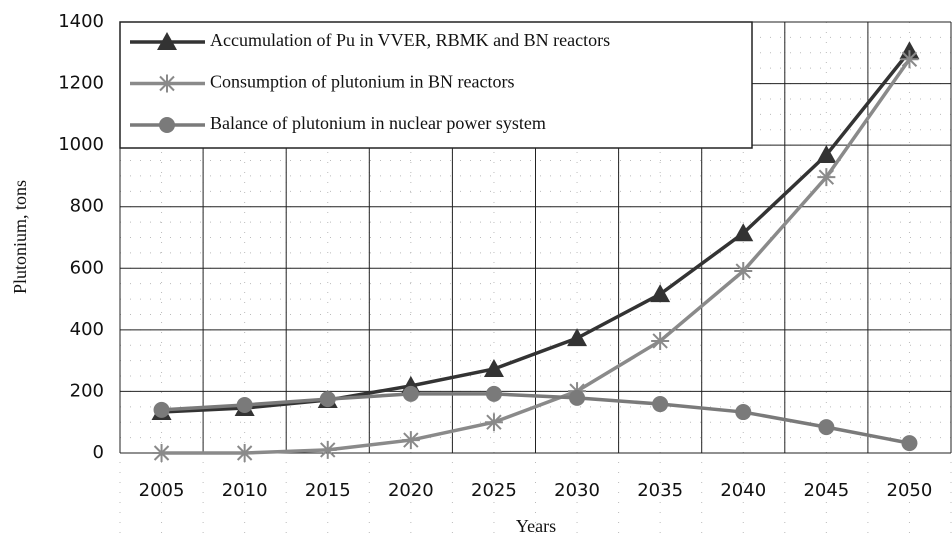  I want to click on x-tick-label: 2035, so click(660, 490).